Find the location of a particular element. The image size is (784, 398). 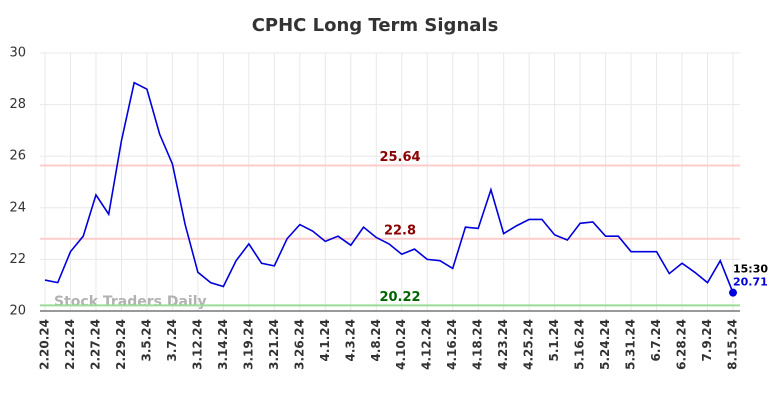

y-tick-label: 30 is located at coordinates (17, 53).